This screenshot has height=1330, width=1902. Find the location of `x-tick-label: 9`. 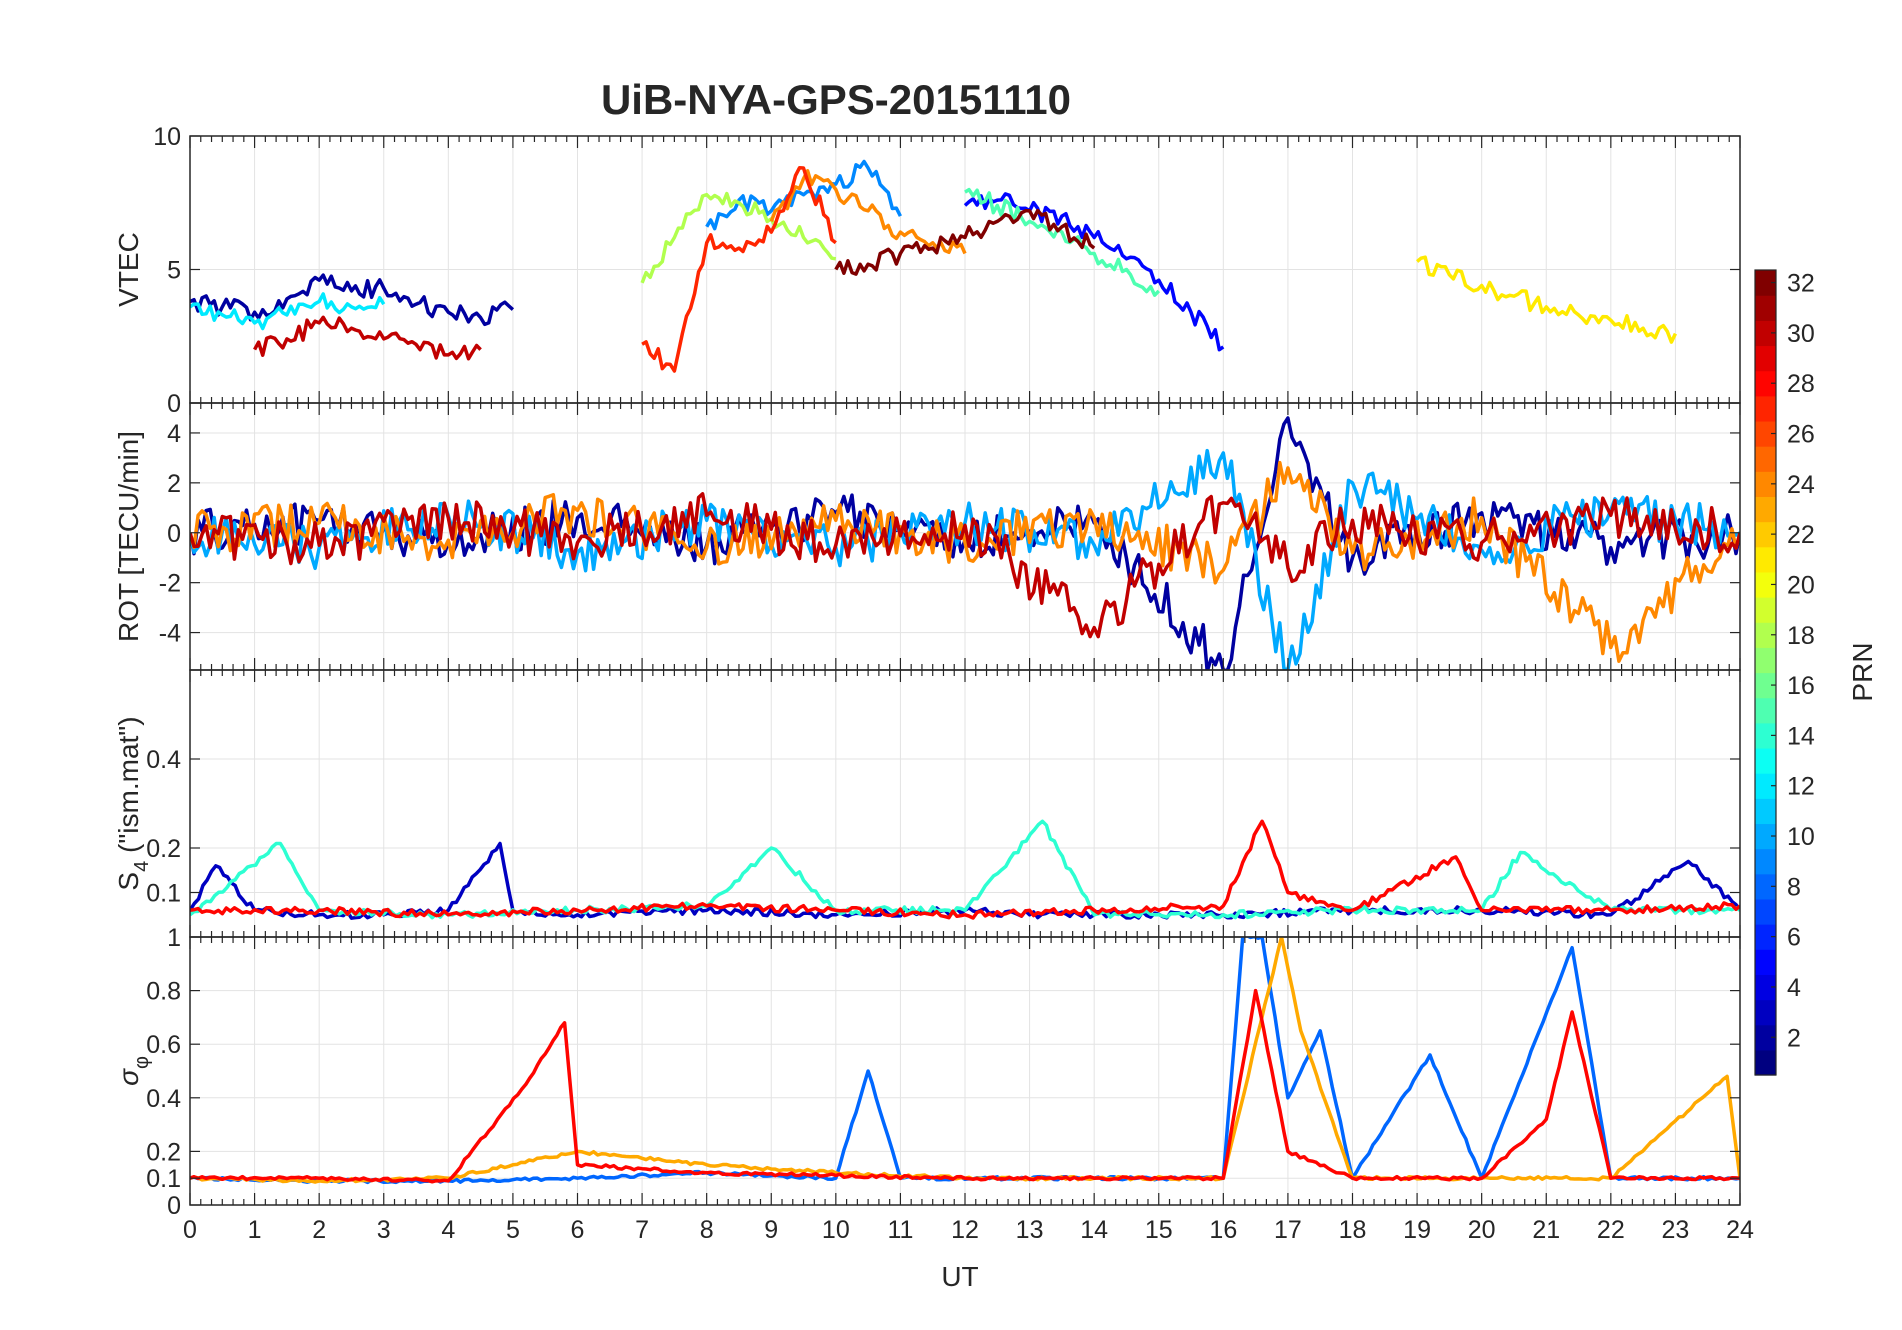

x-tick-label: 9 is located at coordinates (771, 1230).